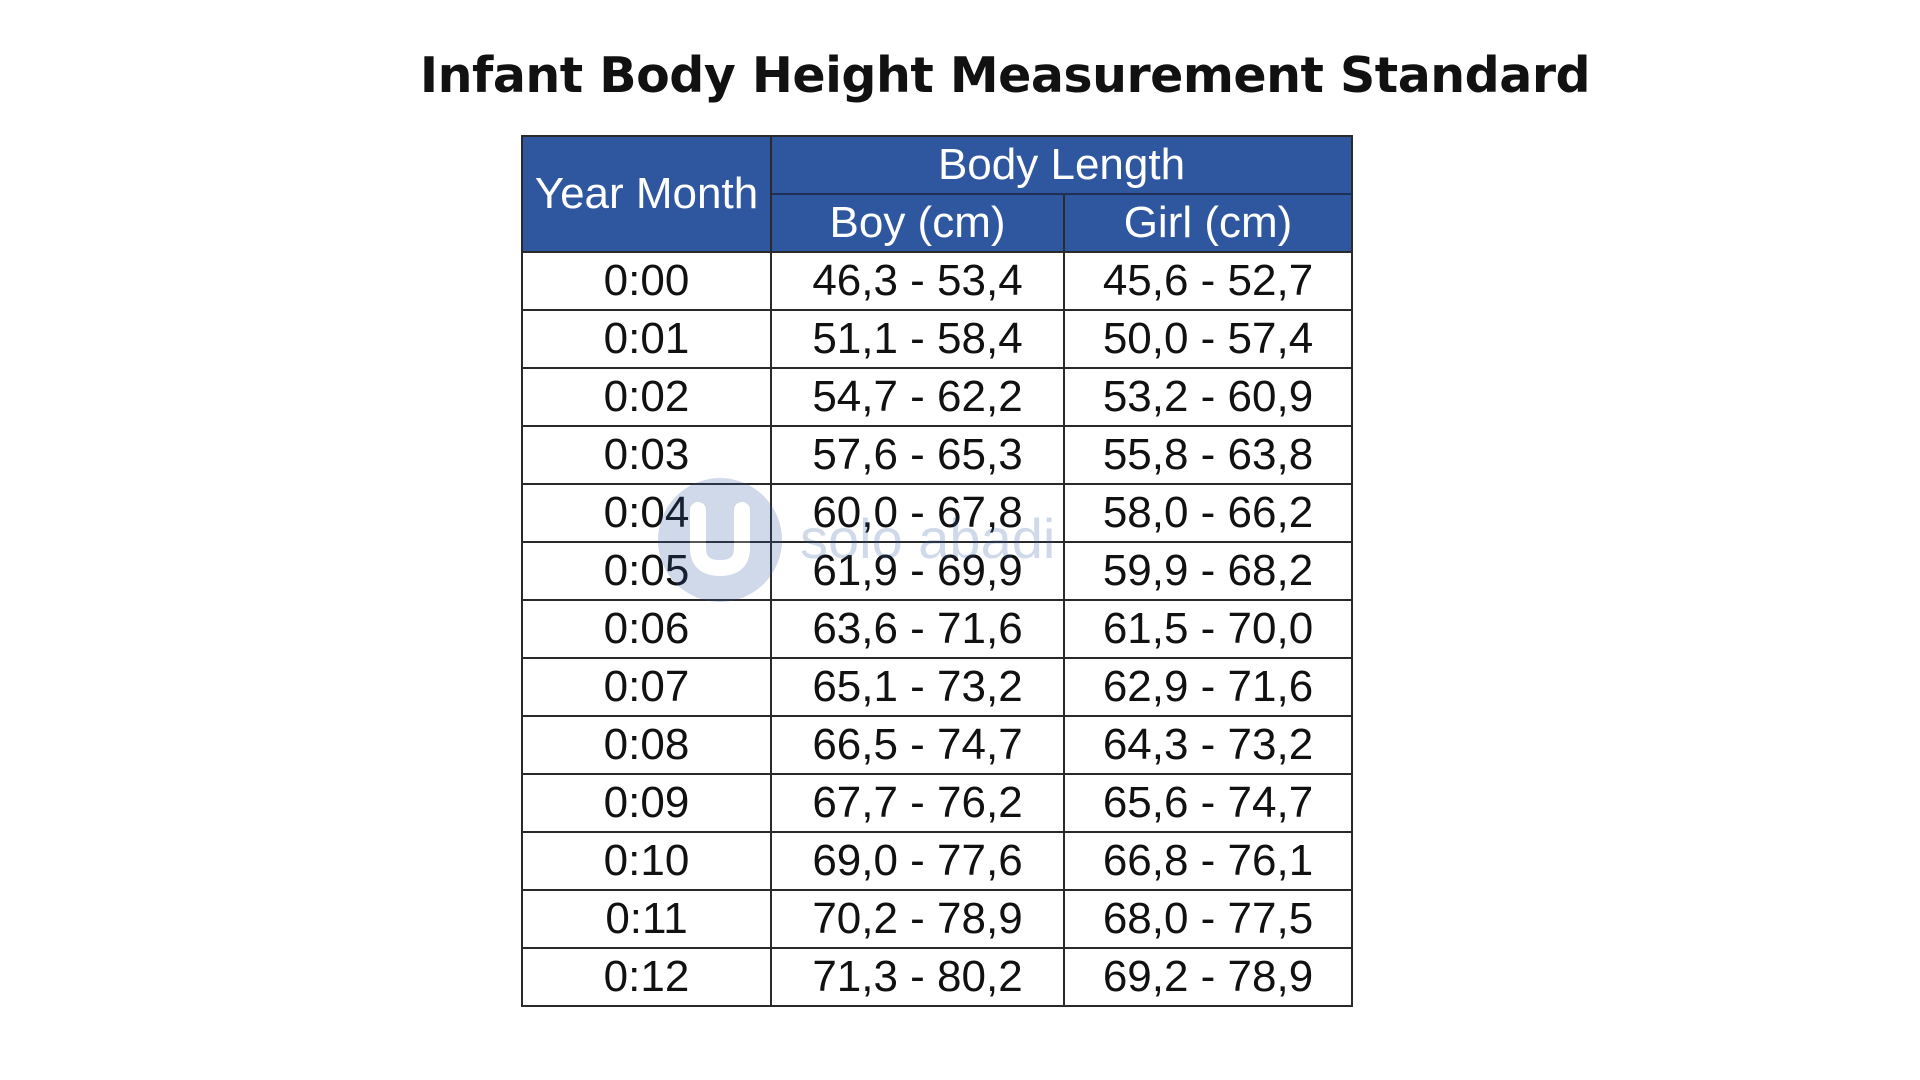  Describe the element at coordinates (917, 629) in the screenshot. I see `cell-boy-range: 63,6 - 71,6` at that location.